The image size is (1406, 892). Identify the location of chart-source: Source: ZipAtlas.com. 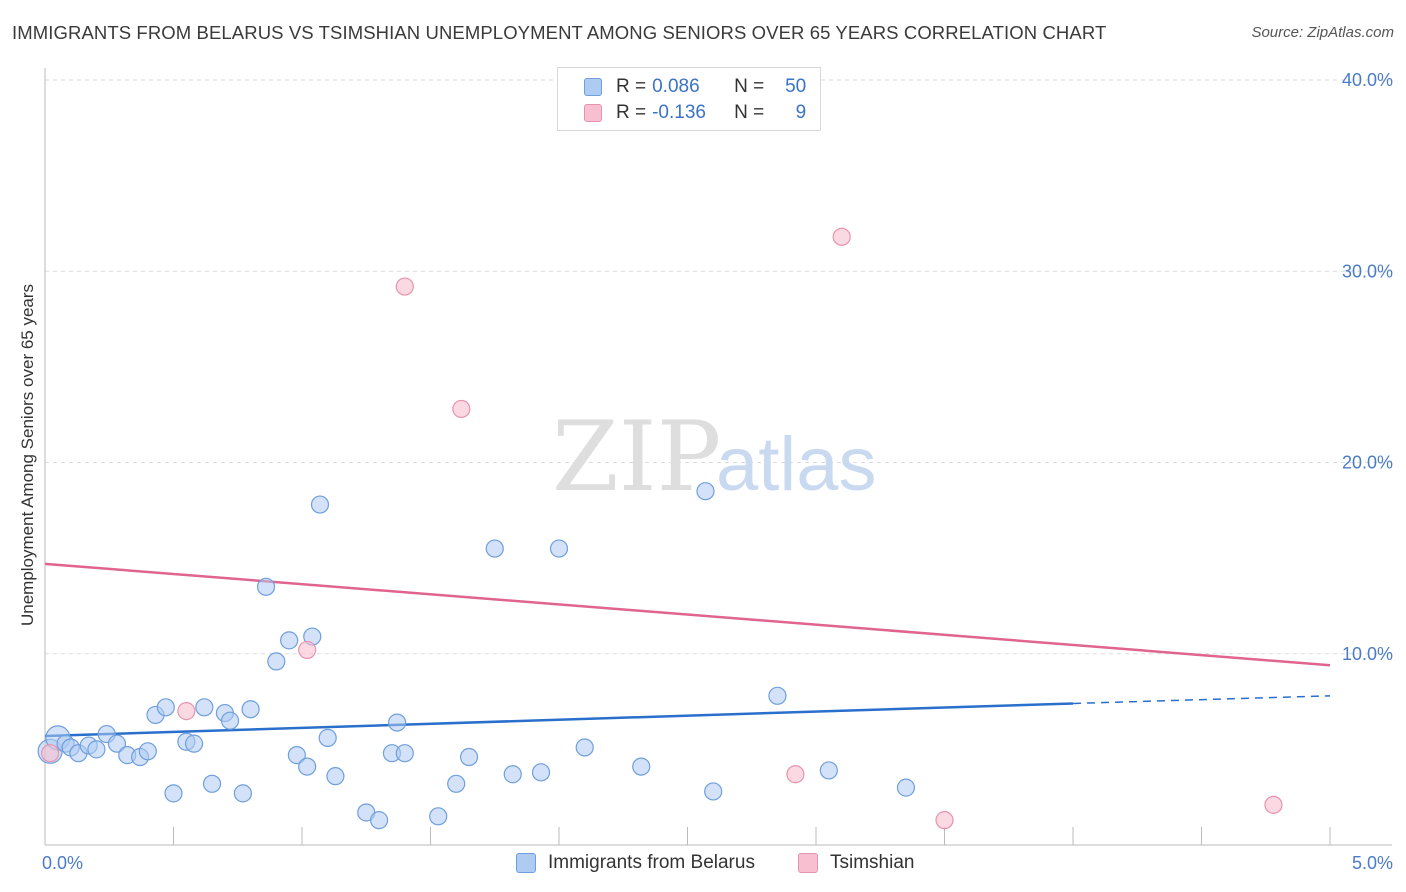
(1322, 32).